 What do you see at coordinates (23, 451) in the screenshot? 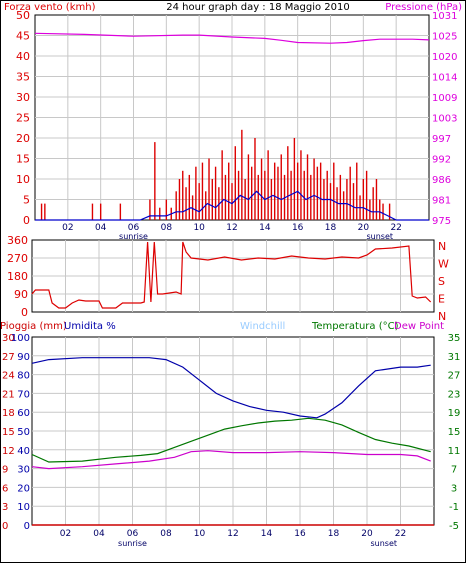
I see `humidity-y-tick-label: 40` at bounding box center [23, 451].